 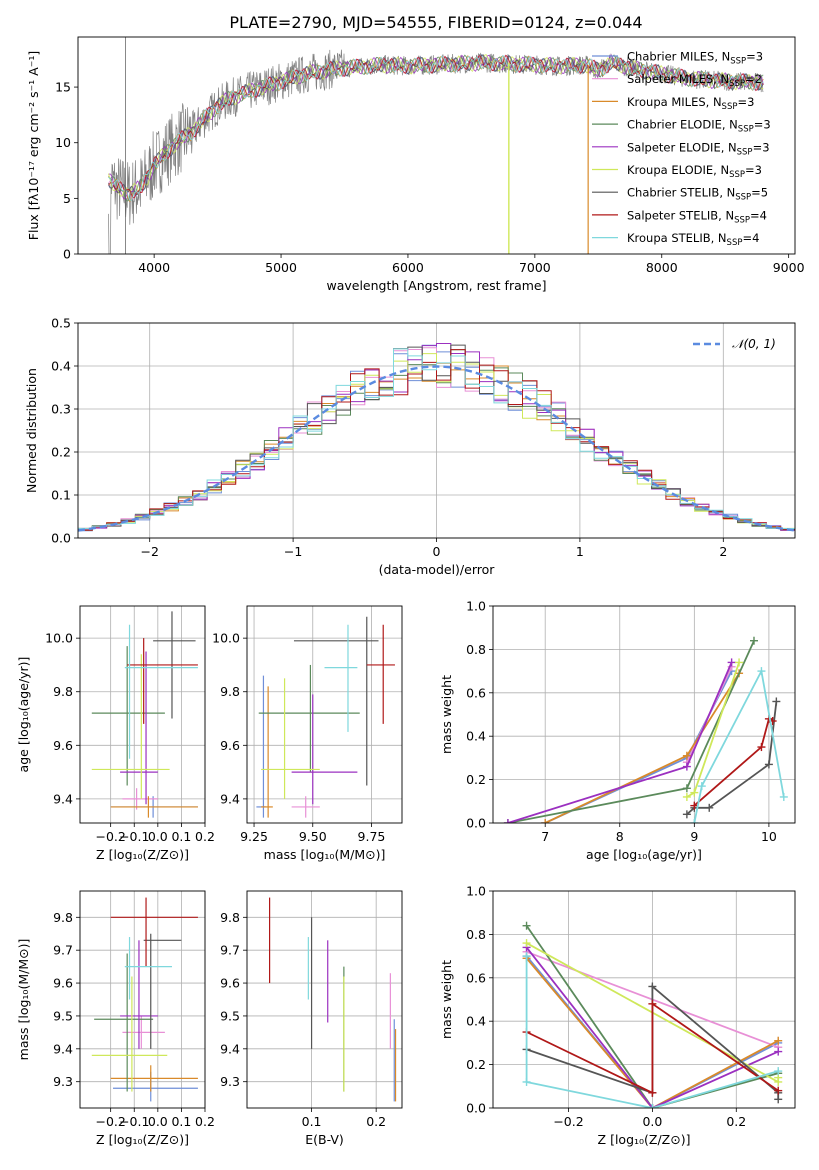 I want to click on y-axis-label: mass [log₁₀(M/M⊙)], so click(x=23, y=1000).